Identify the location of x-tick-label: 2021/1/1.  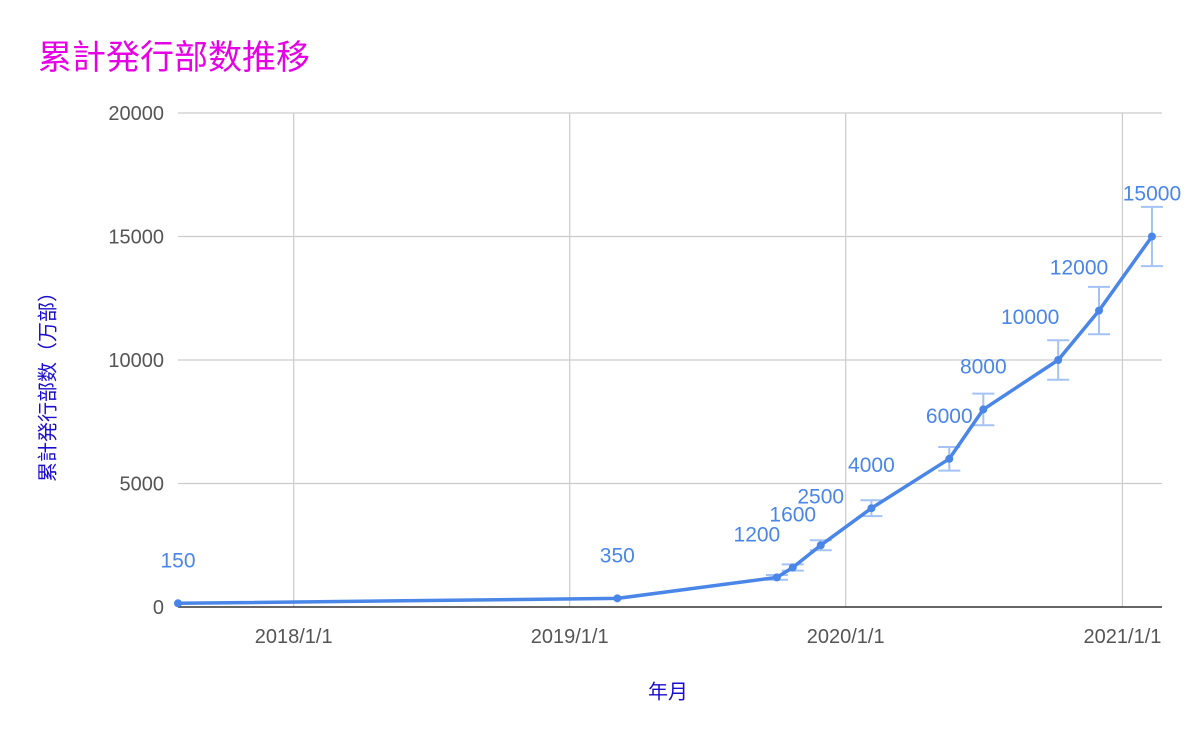
(1123, 637).